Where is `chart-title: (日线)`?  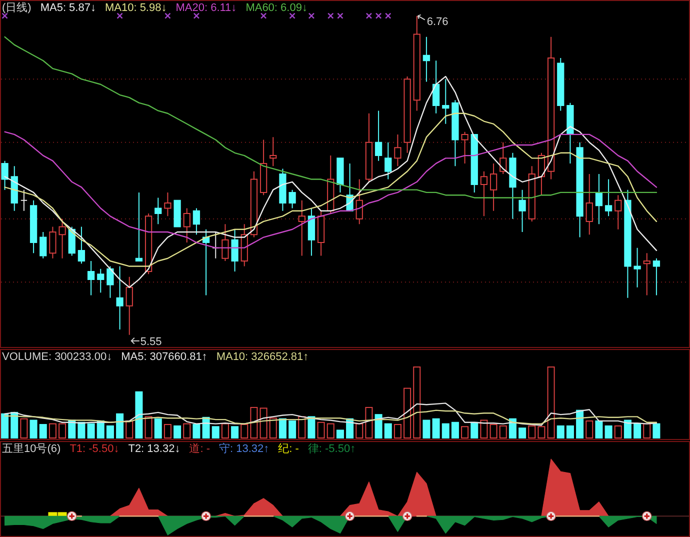 chart-title: (日线) is located at coordinates (17, 7).